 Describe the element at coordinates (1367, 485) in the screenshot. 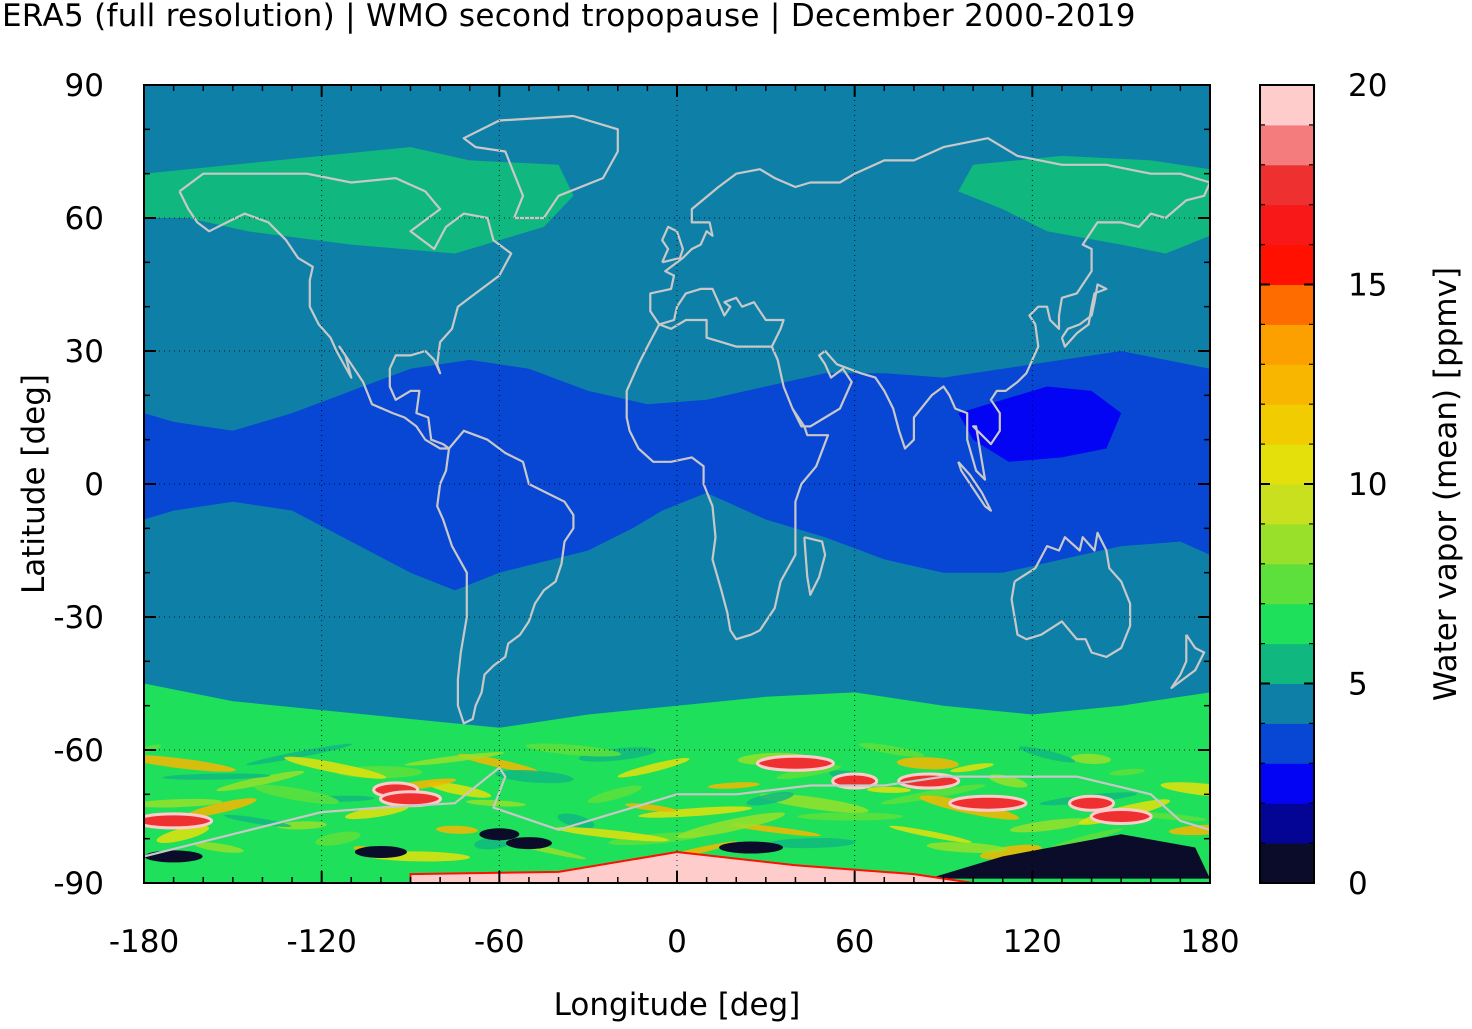

I see `colorbar-tick-label: 10` at that location.